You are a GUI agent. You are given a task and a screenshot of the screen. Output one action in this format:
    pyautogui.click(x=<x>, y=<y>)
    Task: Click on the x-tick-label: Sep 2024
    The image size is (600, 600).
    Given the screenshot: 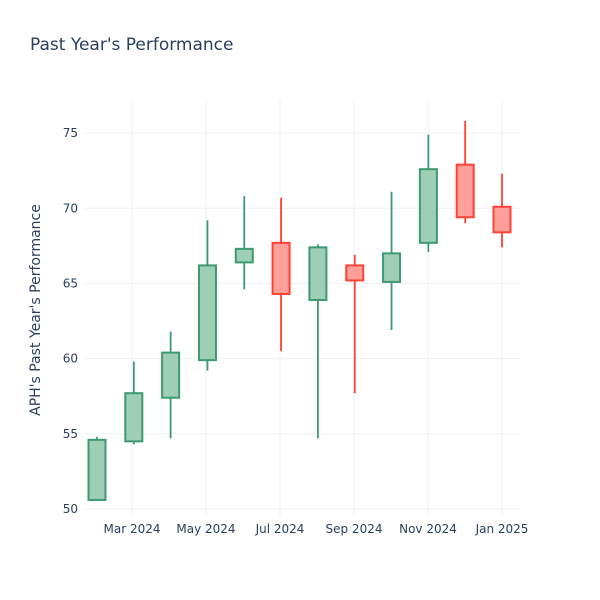 What is the action you would take?
    pyautogui.click(x=354, y=529)
    